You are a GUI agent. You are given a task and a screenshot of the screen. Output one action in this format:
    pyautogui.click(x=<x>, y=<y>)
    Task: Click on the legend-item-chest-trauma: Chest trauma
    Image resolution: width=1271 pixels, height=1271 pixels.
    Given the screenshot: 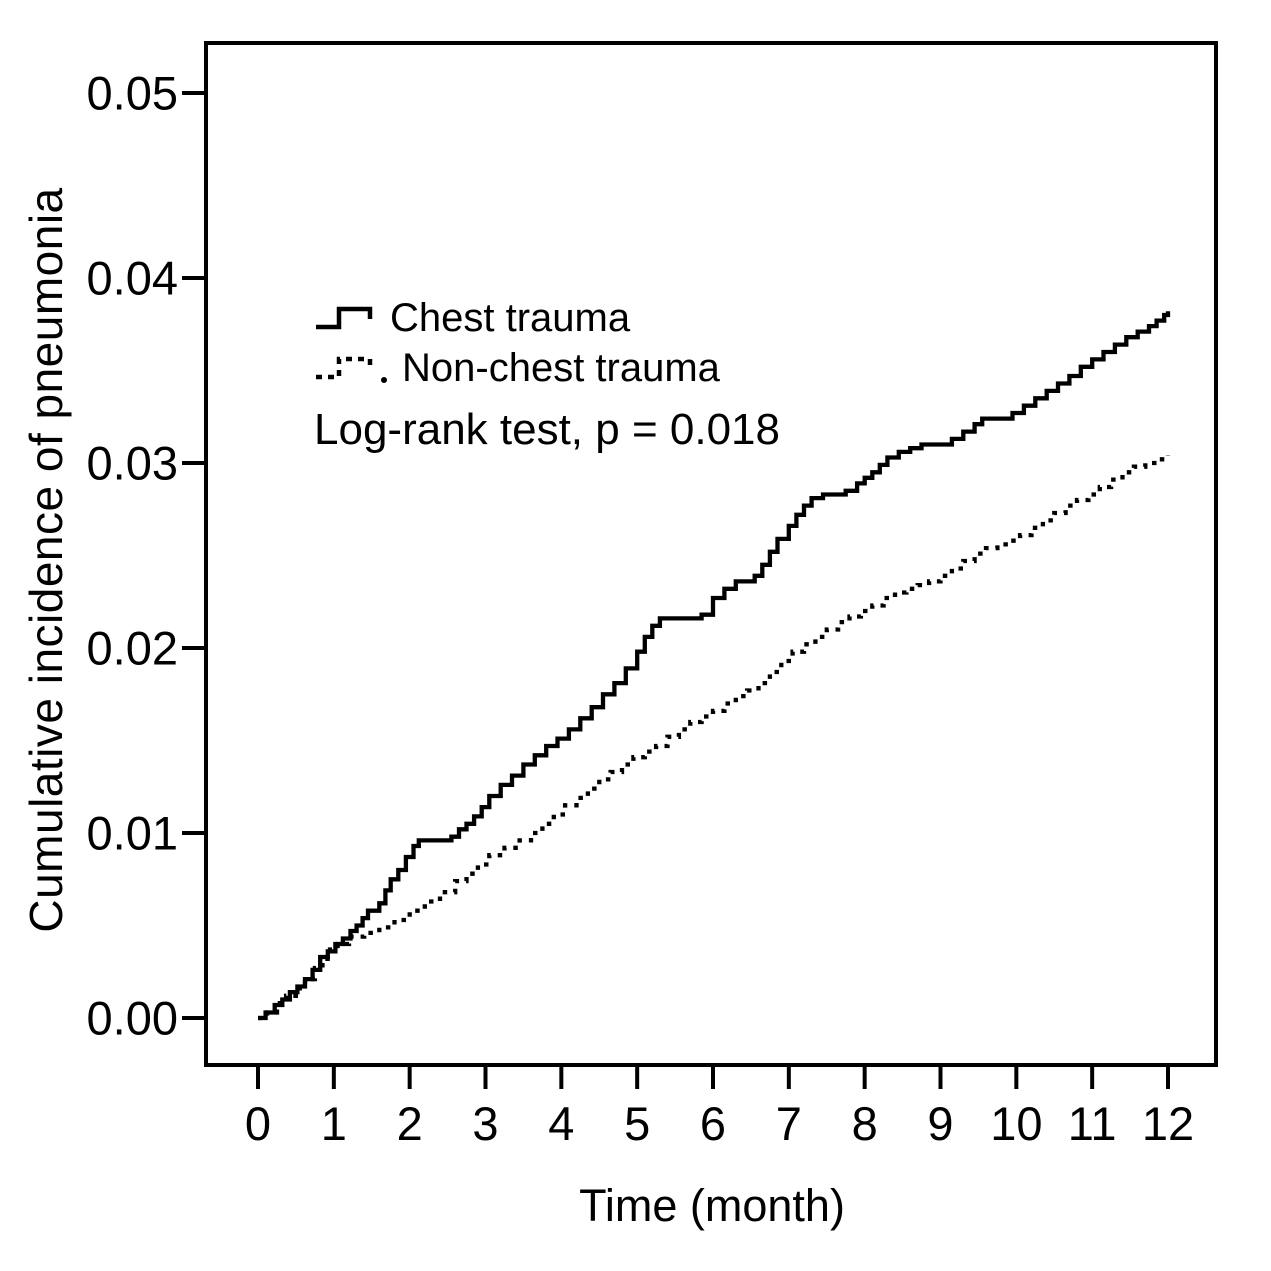 What is the action you would take?
    pyautogui.click(x=547, y=318)
    